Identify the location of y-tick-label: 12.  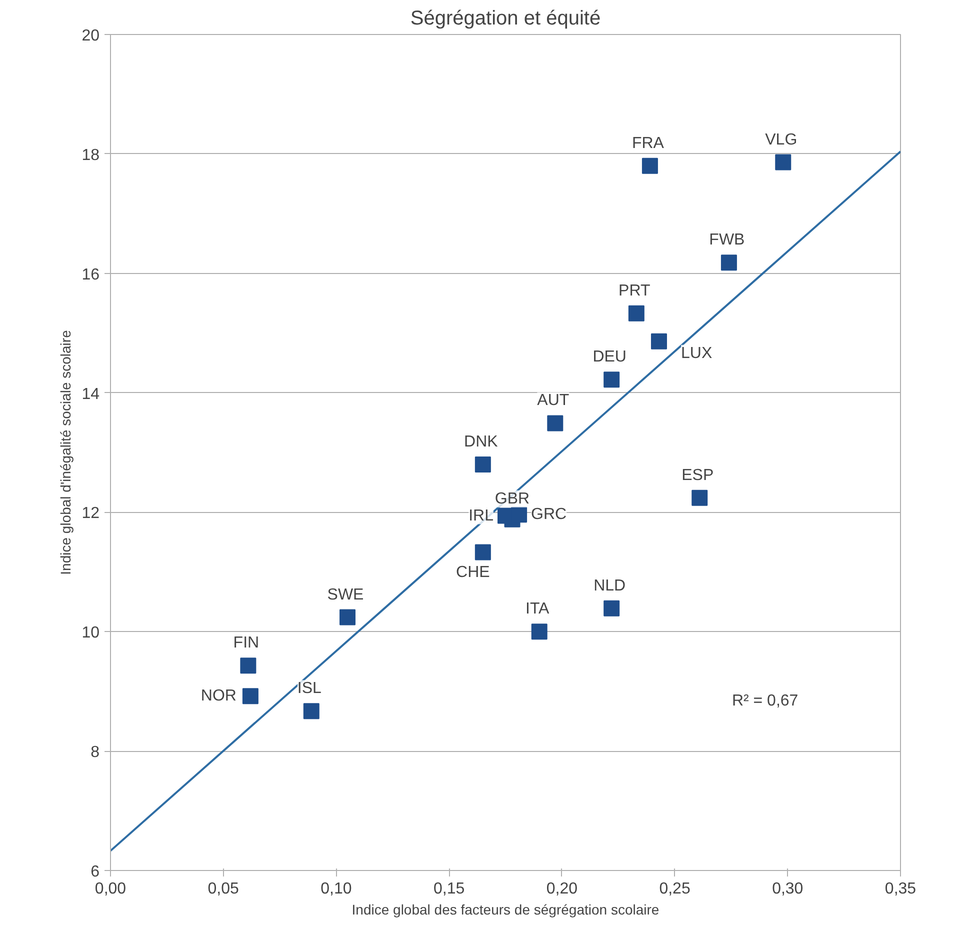
(91, 513).